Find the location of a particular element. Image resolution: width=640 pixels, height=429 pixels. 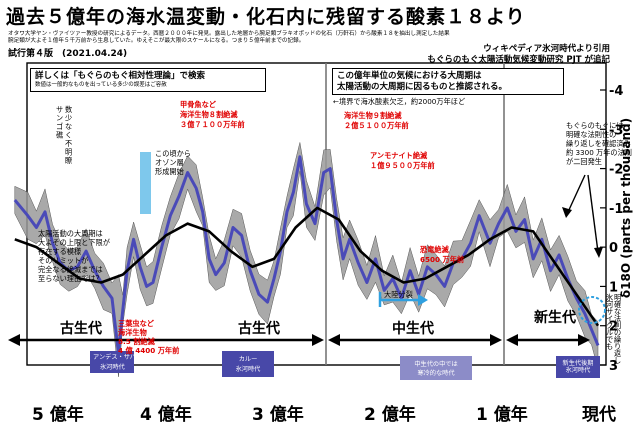

ice-meso-box is located at coordinates (436, 368).